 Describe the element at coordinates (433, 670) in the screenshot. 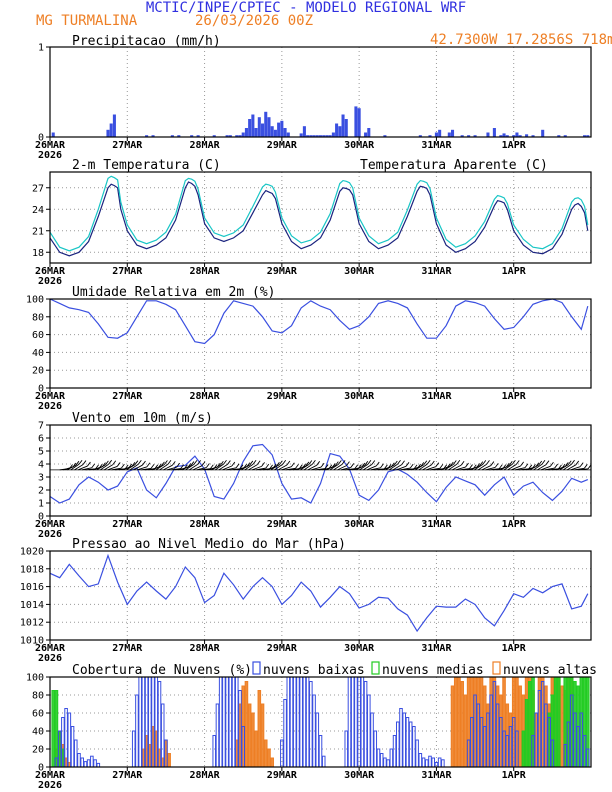

I see `legend-label-green: nuvens medias` at that location.